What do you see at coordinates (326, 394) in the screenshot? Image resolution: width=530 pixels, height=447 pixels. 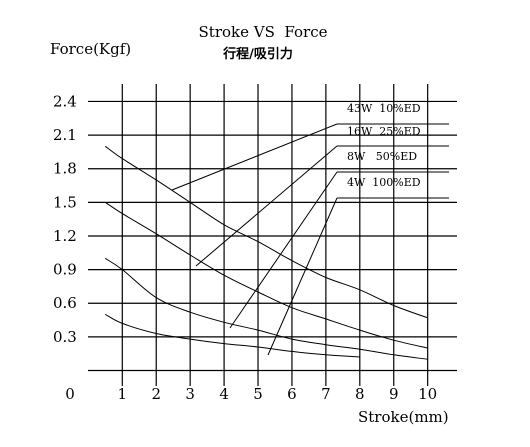 I see `x-tick-label: 7` at bounding box center [326, 394].